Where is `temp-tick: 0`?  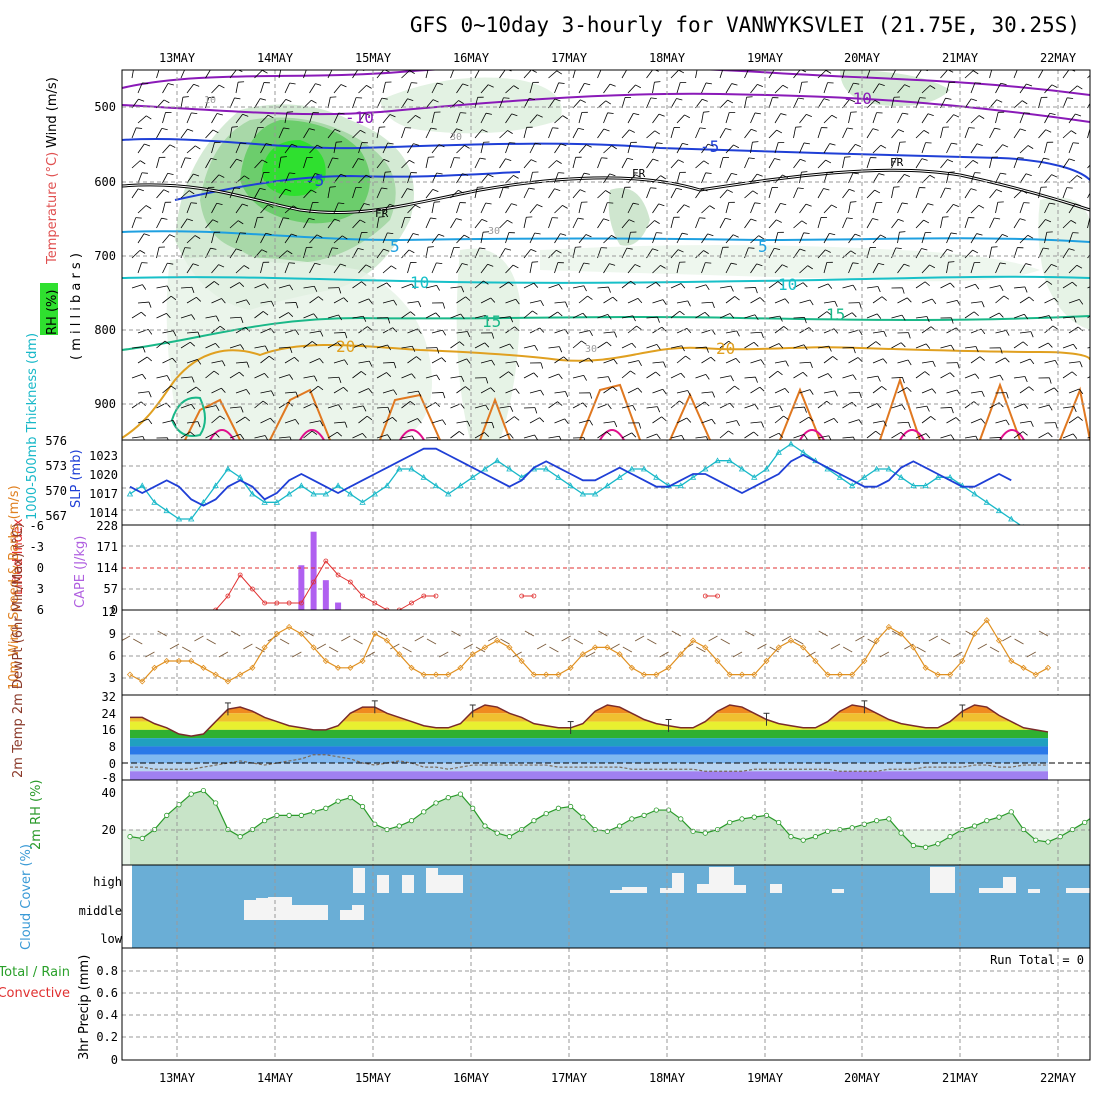
temp-tick: 0 is located at coordinates (112, 764).